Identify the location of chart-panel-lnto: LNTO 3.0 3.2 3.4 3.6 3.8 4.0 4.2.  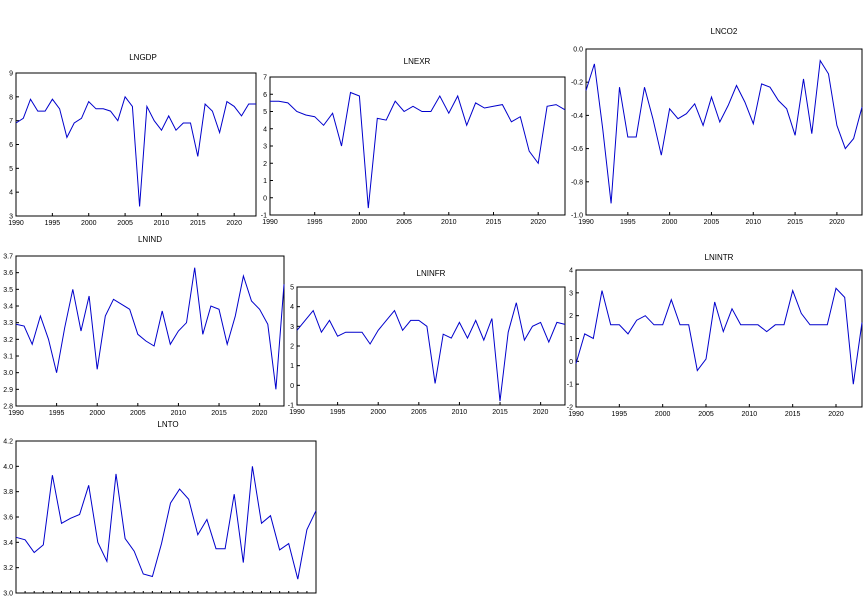
(160, 508).